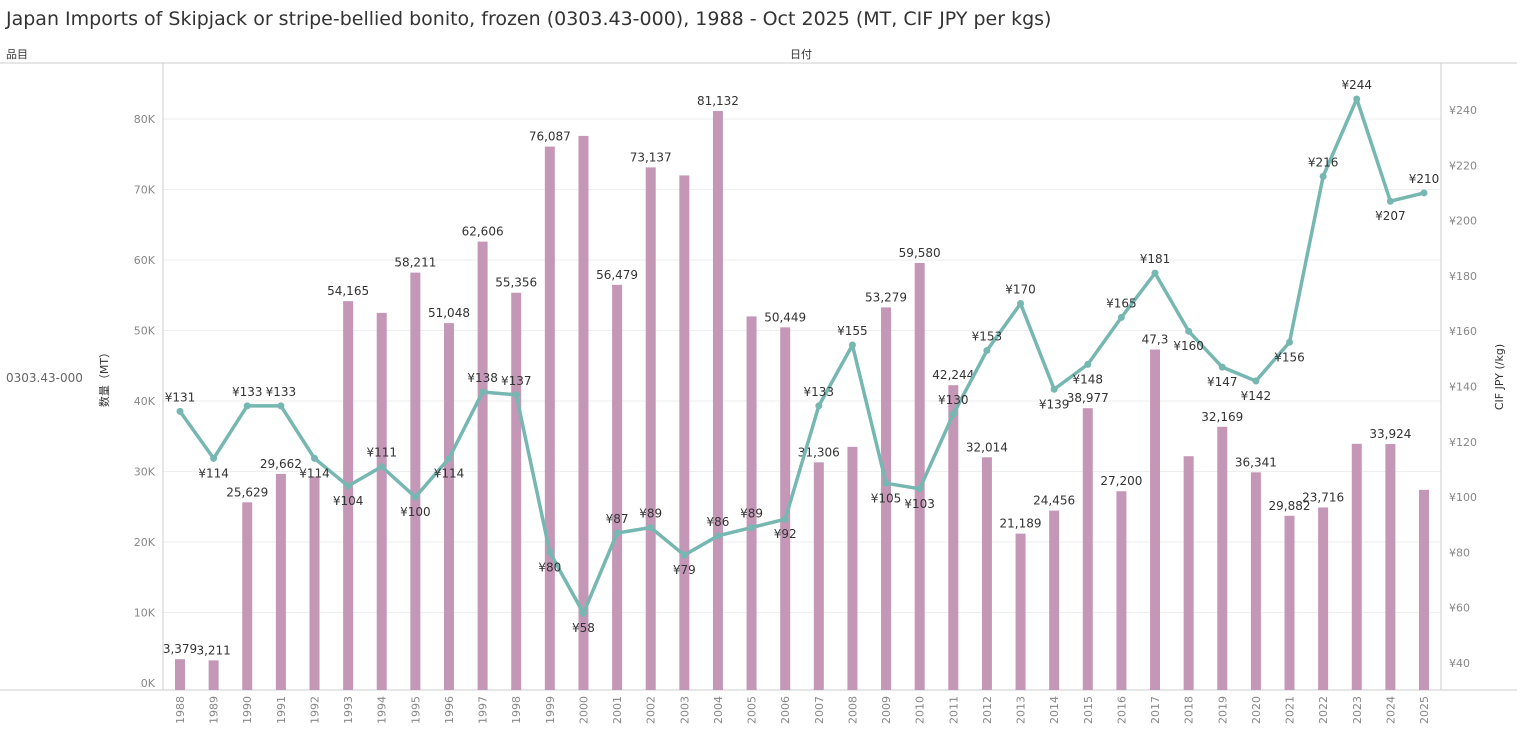 The height and width of the screenshot is (732, 1517). What do you see at coordinates (953, 400) in the screenshot?
I see `price-label: ¥130` at bounding box center [953, 400].